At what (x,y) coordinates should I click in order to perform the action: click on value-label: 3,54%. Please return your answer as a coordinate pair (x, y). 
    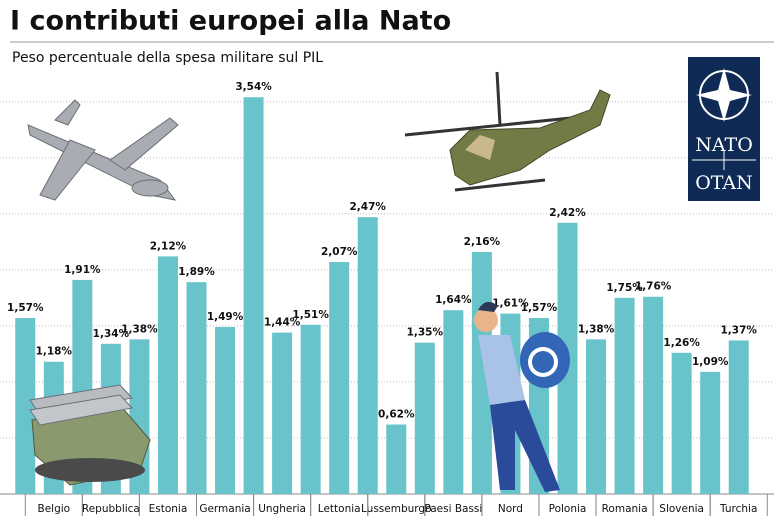
    Looking at the image, I should click on (253, 87).